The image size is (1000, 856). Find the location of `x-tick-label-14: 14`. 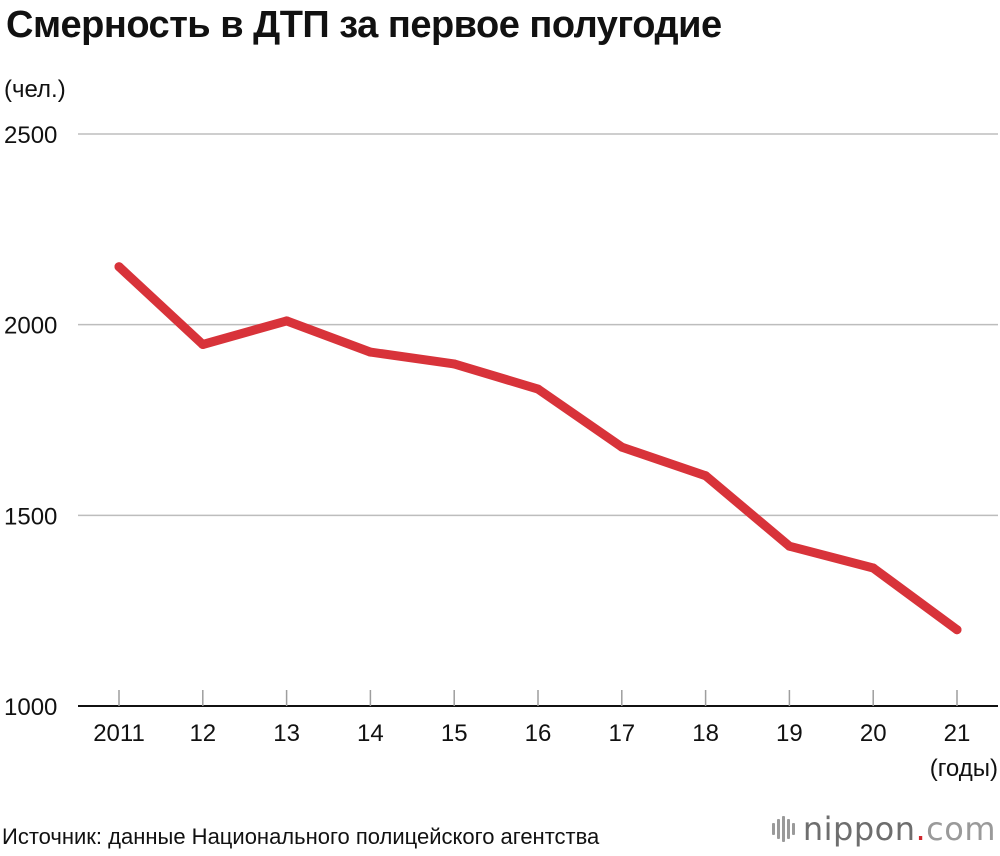

x-tick-label-14: 14 is located at coordinates (370, 733).